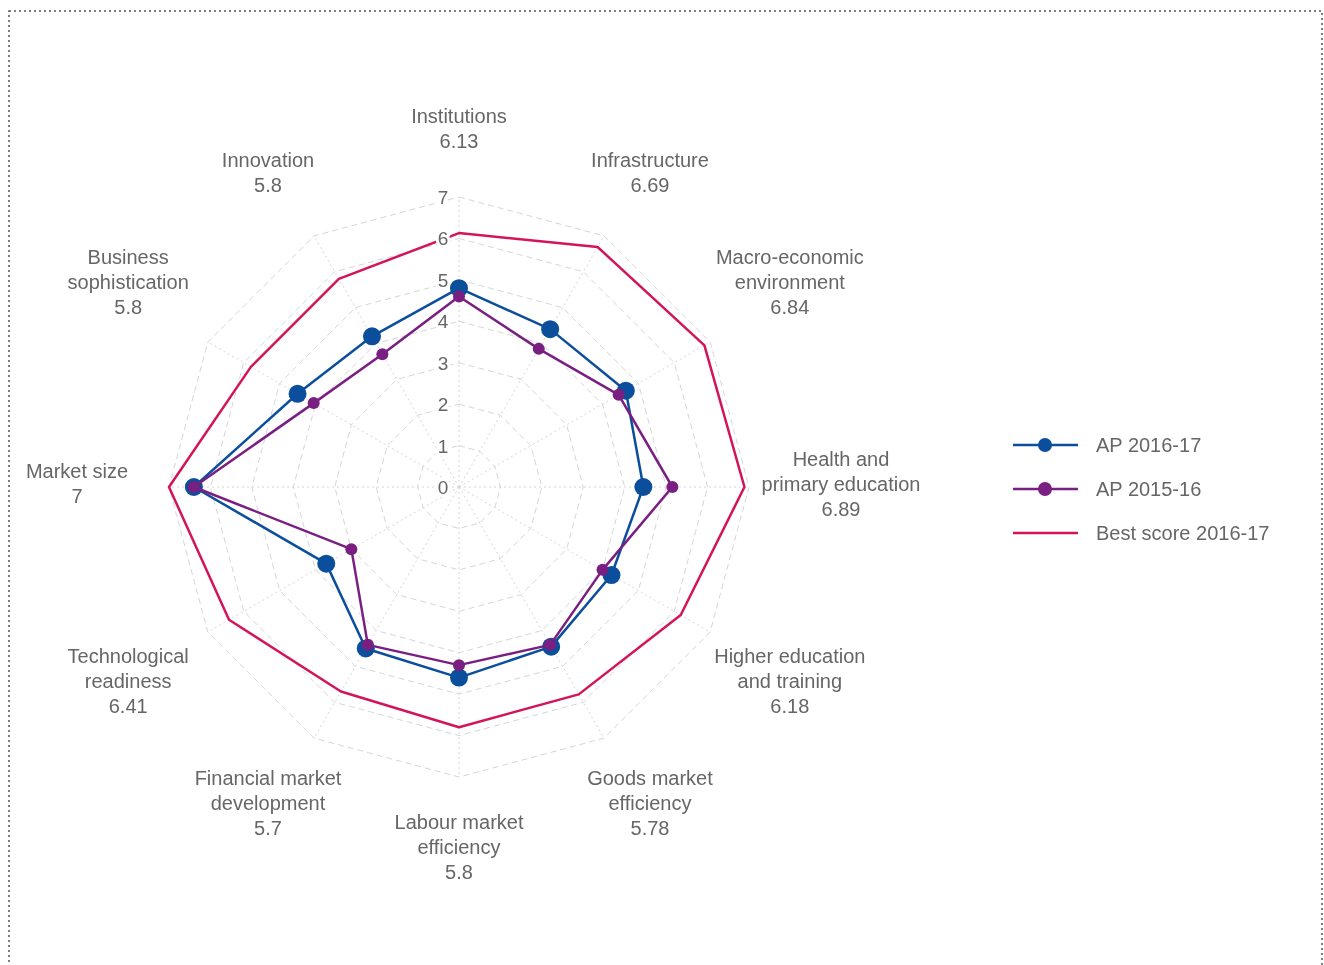 The image size is (1324, 965). I want to click on spoke-label: Institutions 6.13, so click(459, 128).